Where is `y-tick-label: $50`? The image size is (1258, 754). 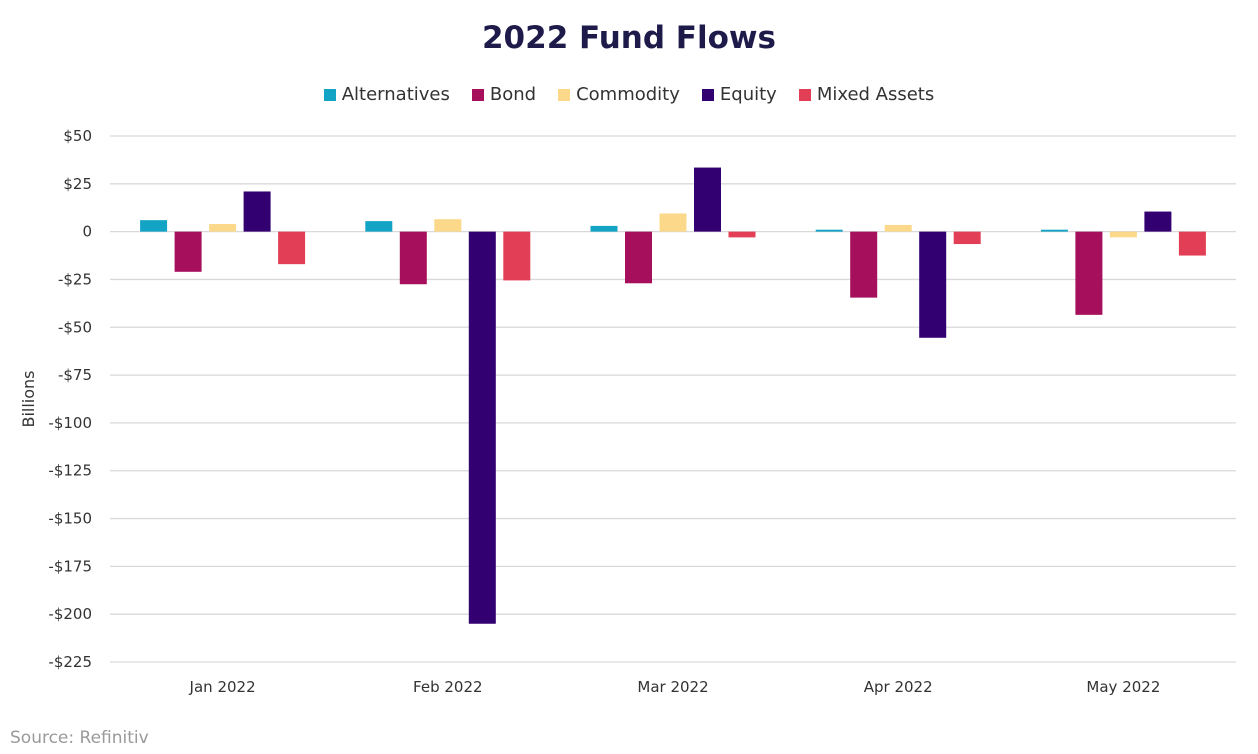
y-tick-label: $50 is located at coordinates (77, 136).